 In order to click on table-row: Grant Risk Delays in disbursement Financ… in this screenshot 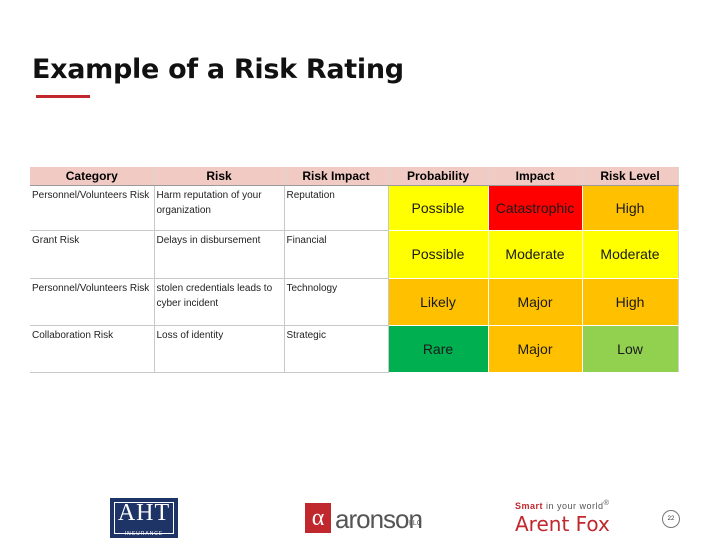, I will do `click(354, 254)`.